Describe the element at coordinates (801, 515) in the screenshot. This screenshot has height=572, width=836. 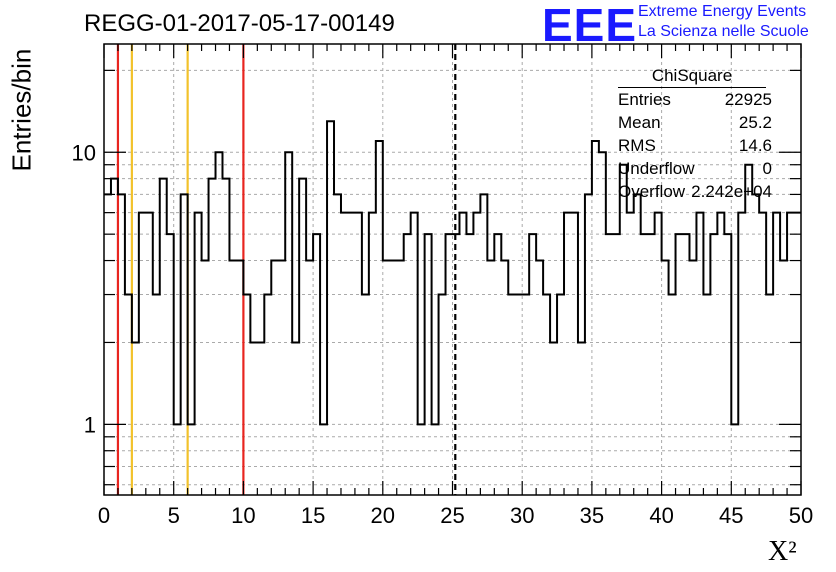
I see `x-tick-label: 50` at that location.